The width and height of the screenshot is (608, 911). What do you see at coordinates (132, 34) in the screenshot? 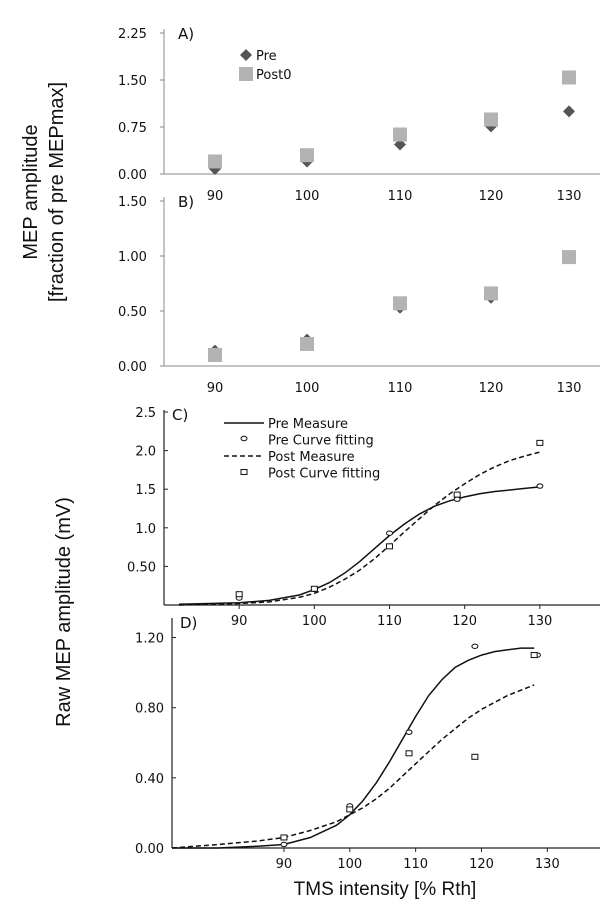
I see `y-tick-label: 2.25` at bounding box center [132, 34].